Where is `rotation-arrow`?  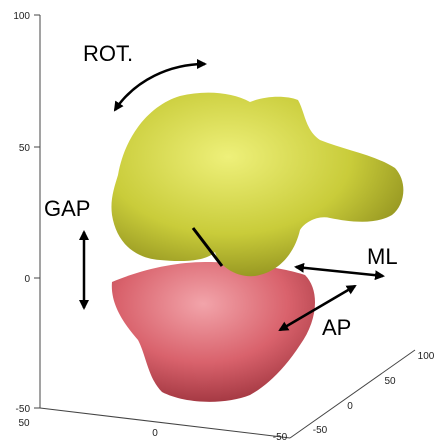
rotation-arrow is located at coordinates (160, 85).